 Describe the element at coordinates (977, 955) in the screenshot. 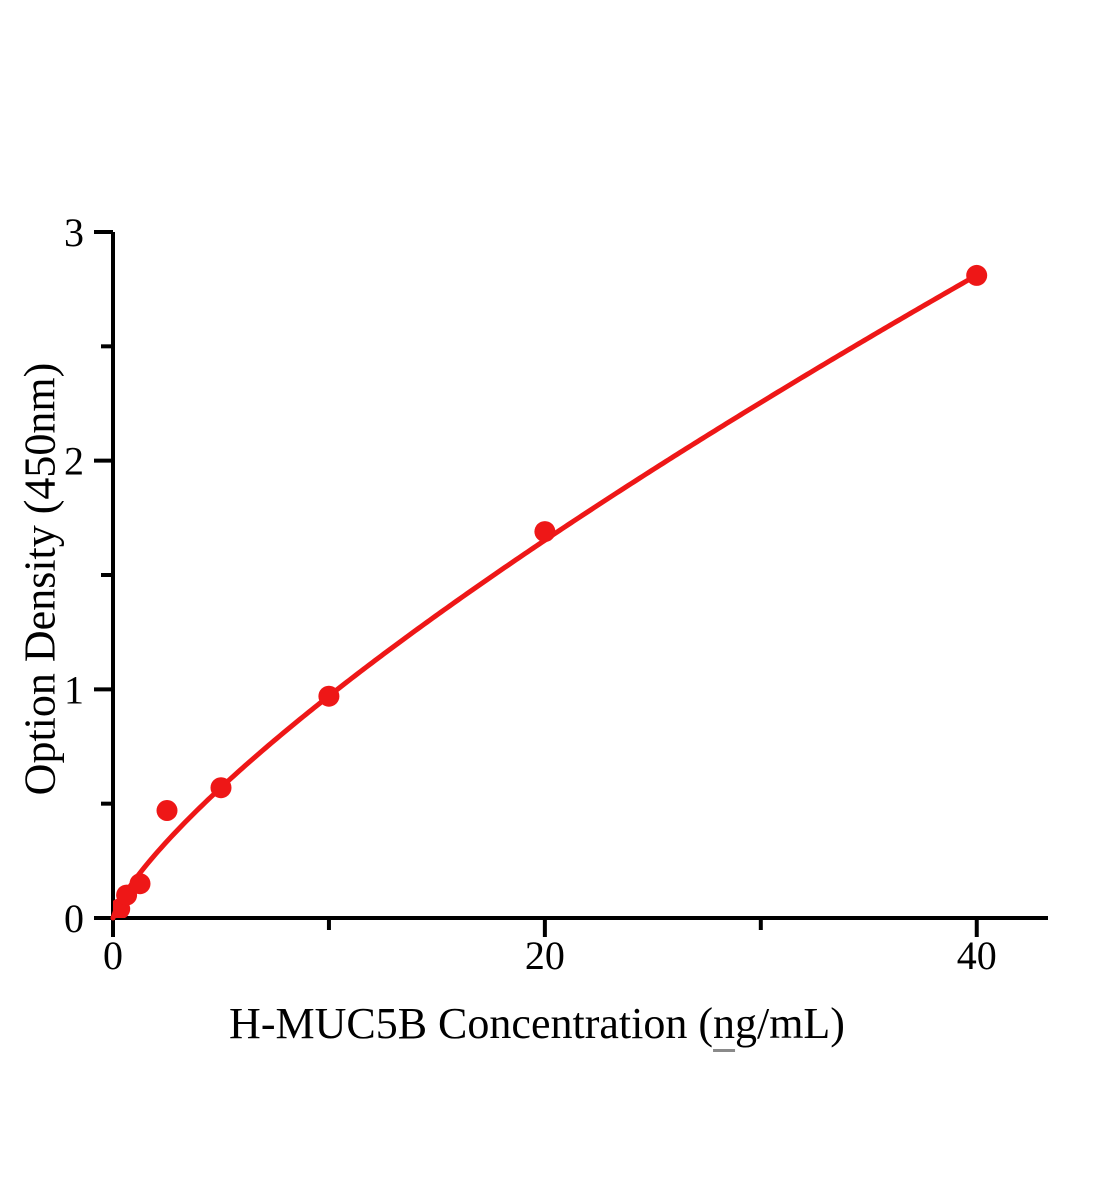

I see `x-tick-label: 40` at that location.